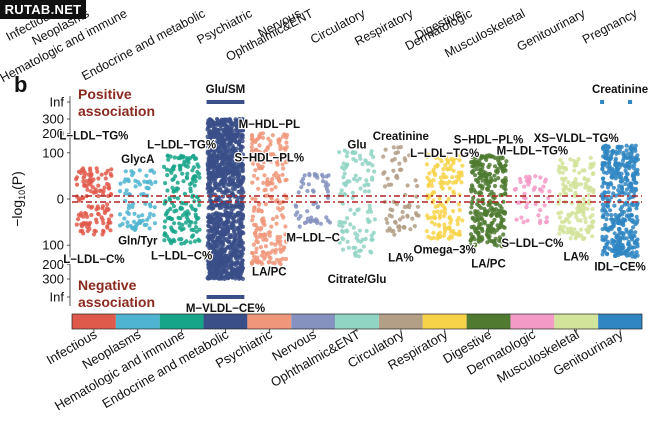  I want to click on inf-segment-label: M−VLDL−CE%, so click(225, 309).